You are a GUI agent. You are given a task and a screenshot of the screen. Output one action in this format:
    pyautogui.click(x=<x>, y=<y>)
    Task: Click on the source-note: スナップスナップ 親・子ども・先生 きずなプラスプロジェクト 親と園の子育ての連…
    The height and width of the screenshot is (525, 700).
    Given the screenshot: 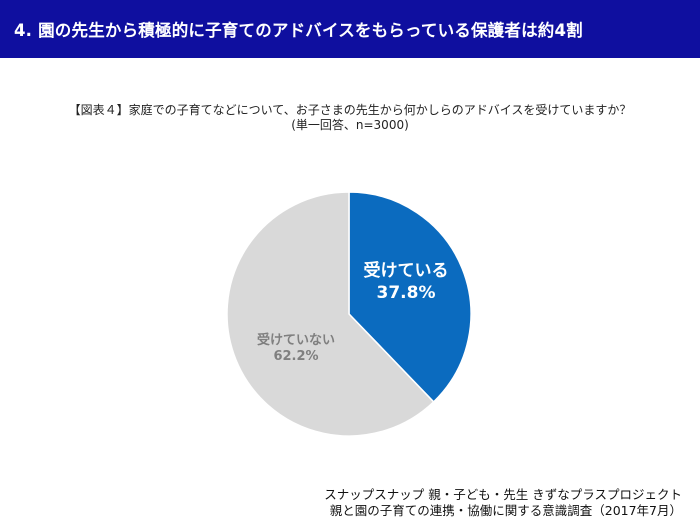 What is the action you would take?
    pyautogui.click(x=503, y=503)
    